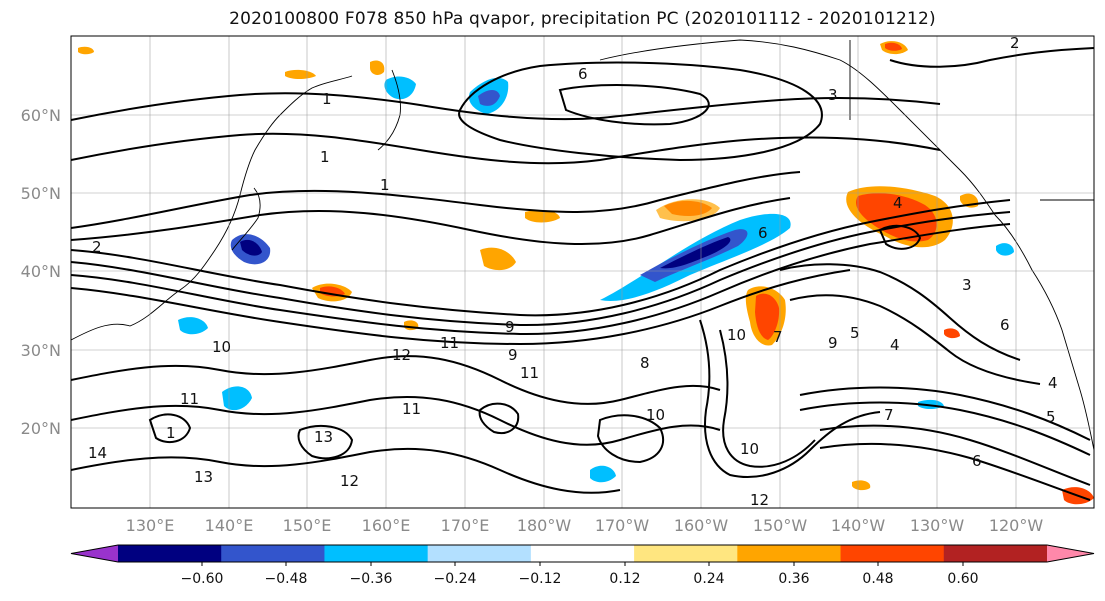 This screenshot has width=1105, height=601. I want to click on colorbar-tick-label: −0.12, so click(540, 579).